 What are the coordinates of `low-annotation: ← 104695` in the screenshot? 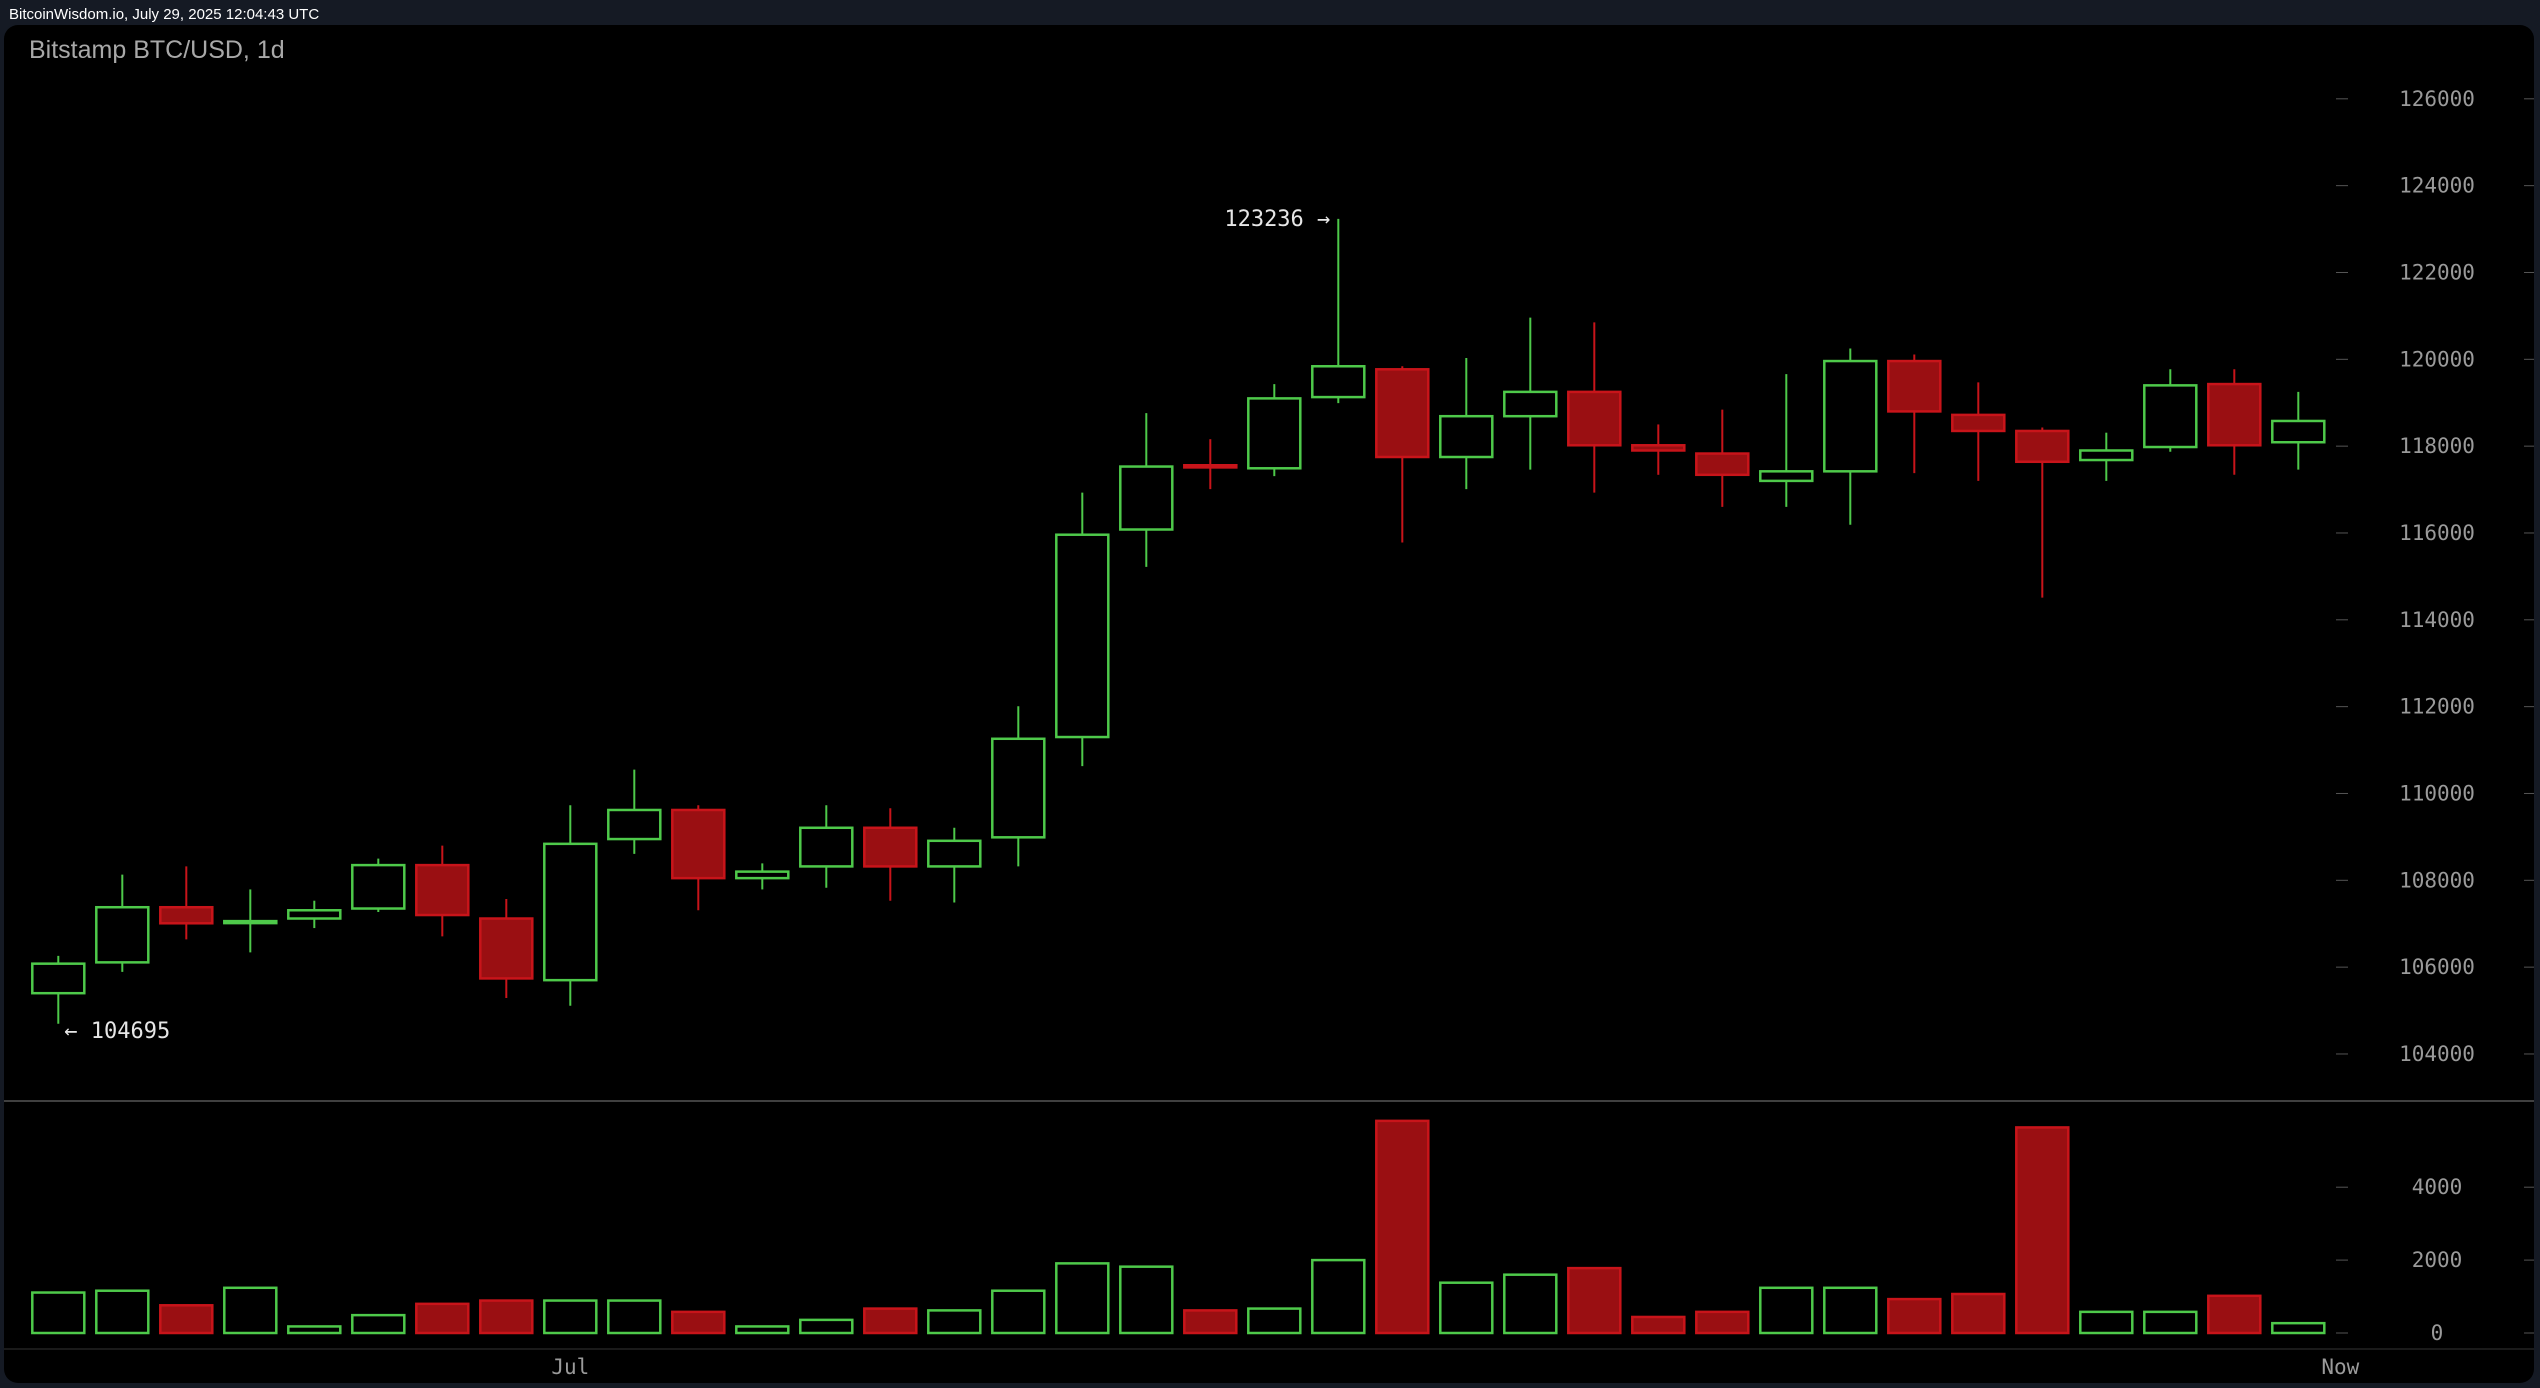 It's located at (117, 1031).